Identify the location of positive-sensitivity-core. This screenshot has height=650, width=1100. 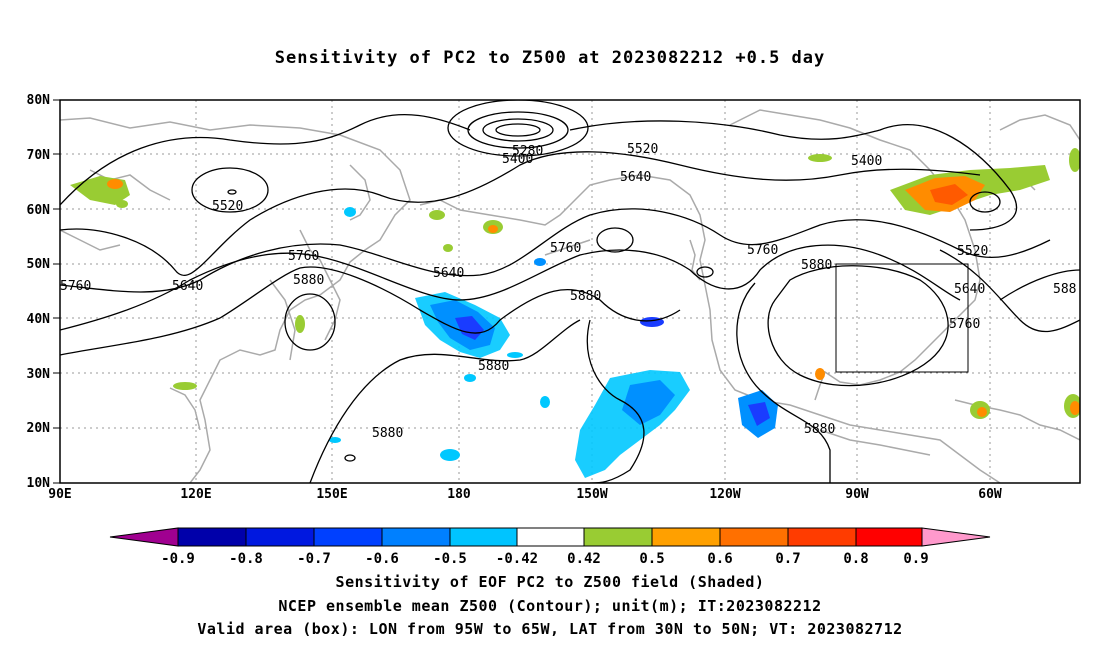
(115, 184).